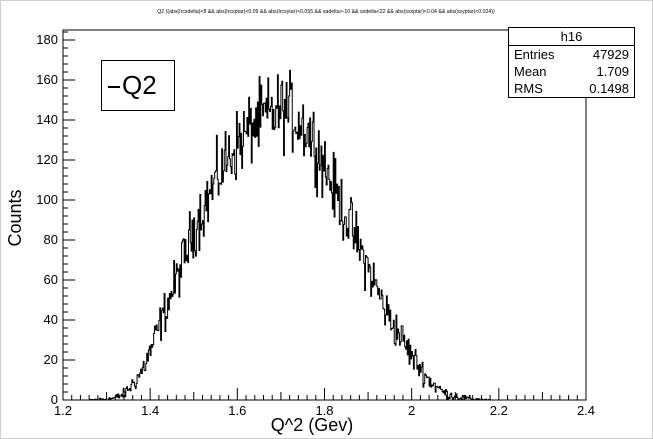 Image resolution: width=653 pixels, height=439 pixels. I want to click on stats-rms-label: RMS, so click(528, 88).